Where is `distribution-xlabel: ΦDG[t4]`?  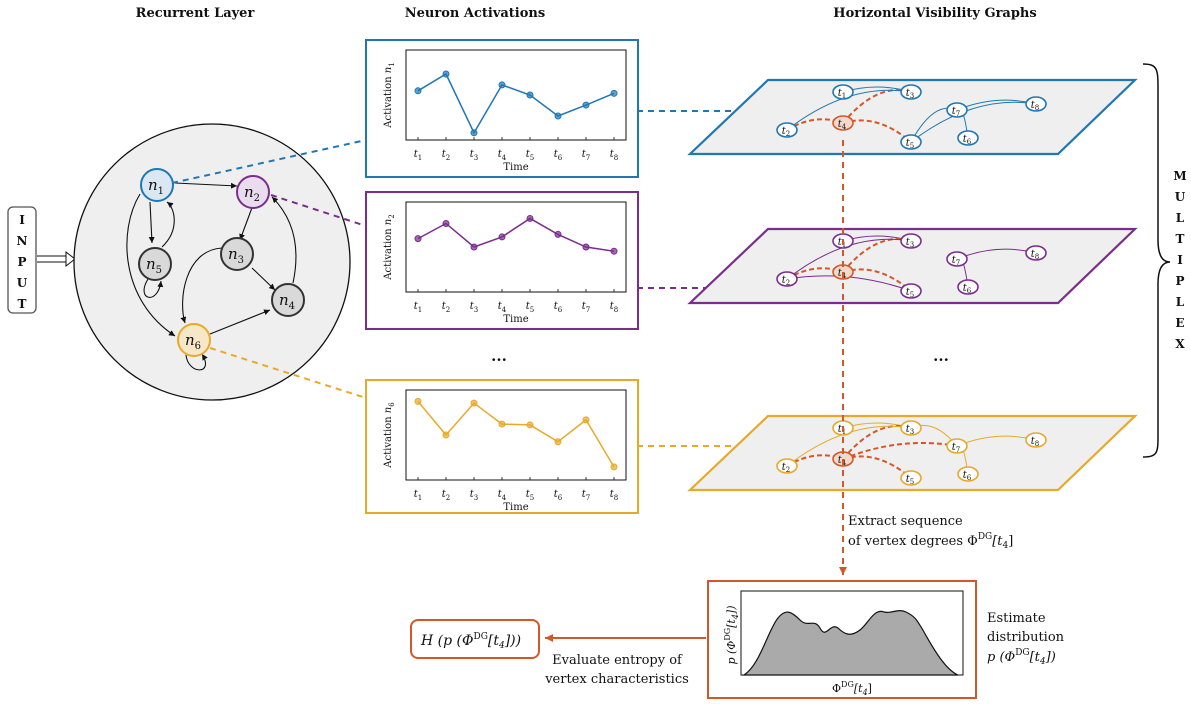
distribution-xlabel: ΦDG[t4] is located at coordinates (852, 688).